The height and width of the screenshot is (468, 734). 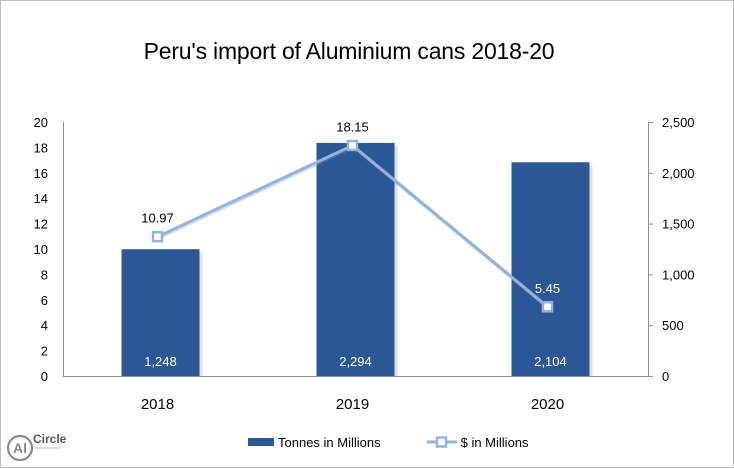 What do you see at coordinates (411, 442) in the screenshot?
I see `legend: Tonnes in Millions $ in Millions` at bounding box center [411, 442].